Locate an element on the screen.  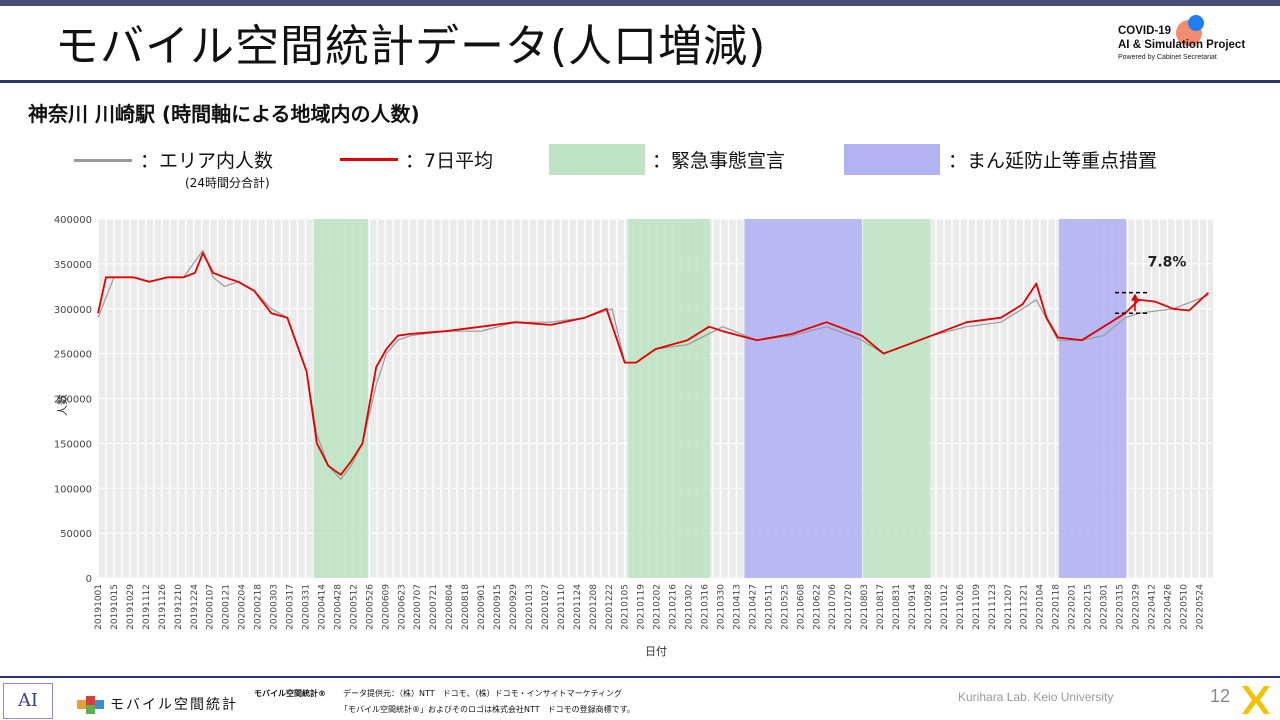
x-tick-label: 20201110 is located at coordinates (562, 607).